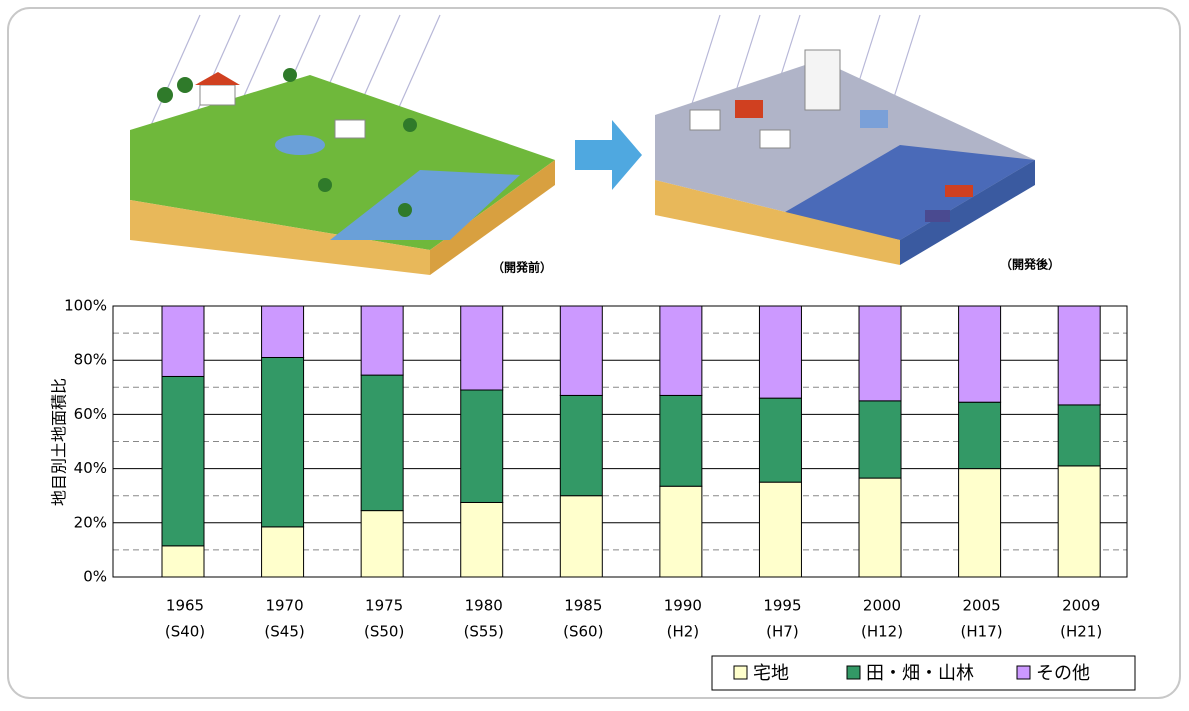 The height and width of the screenshot is (711, 1189). I want to click on arrow, so click(608, 155).